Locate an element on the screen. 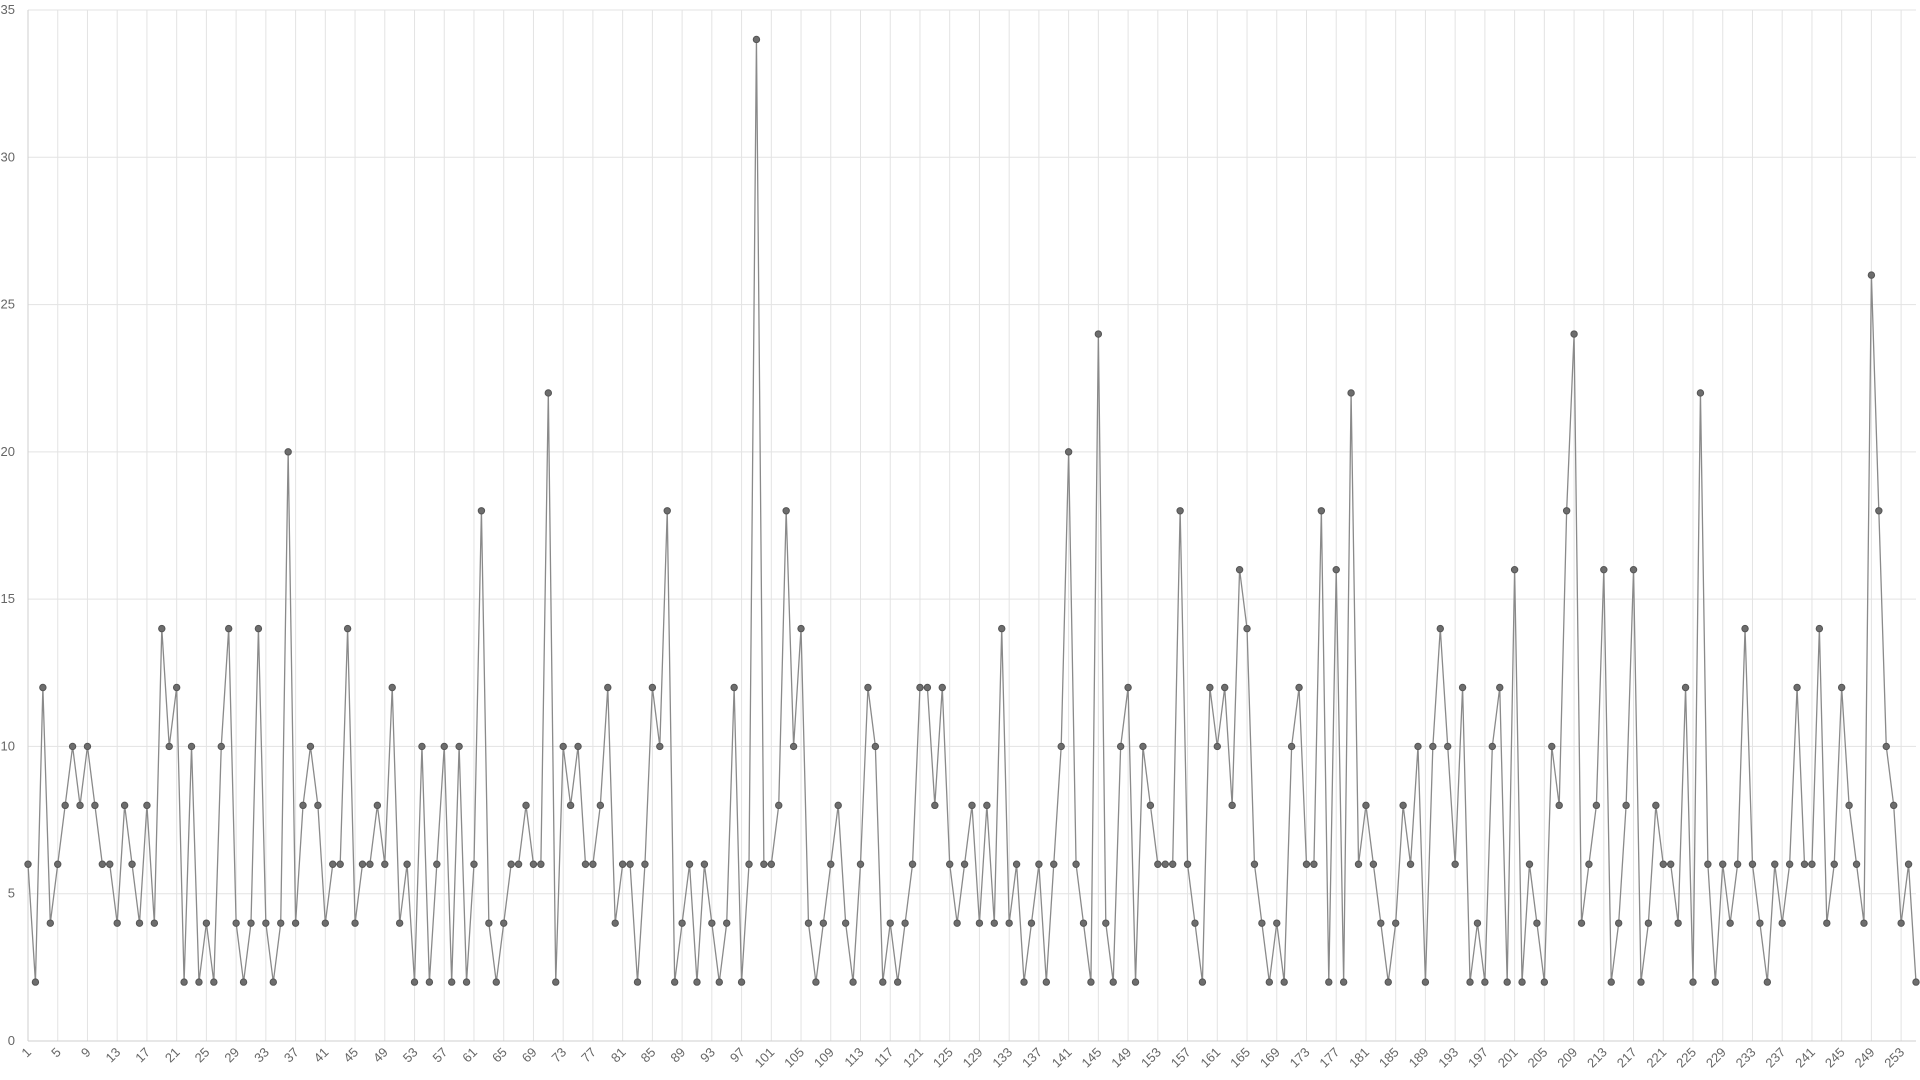  y-tick-label: 30 is located at coordinates (8, 156).